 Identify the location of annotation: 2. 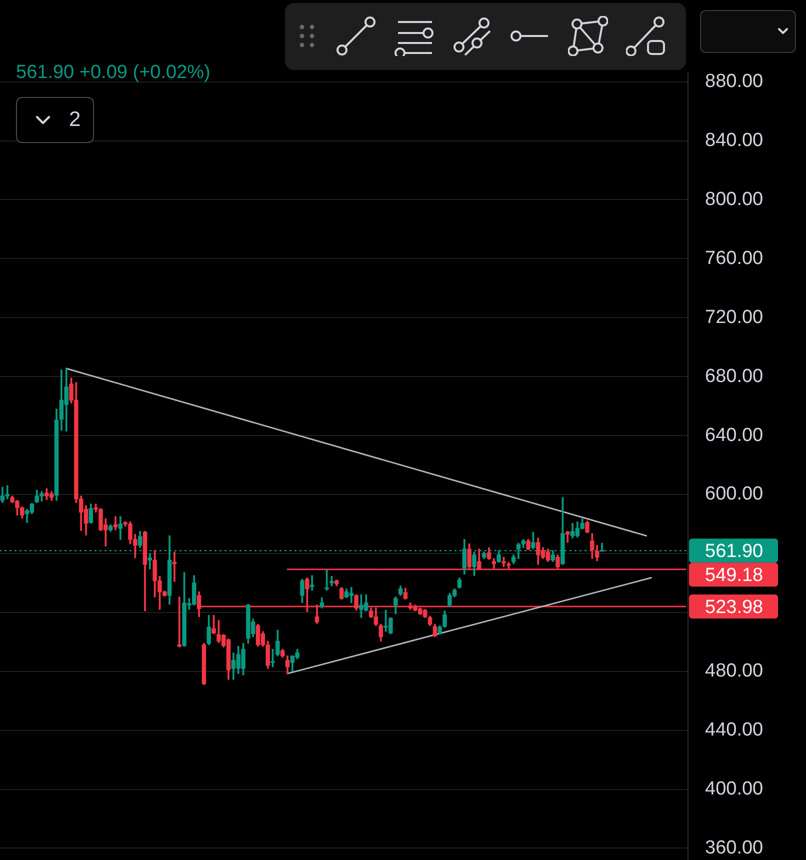
(75, 119).